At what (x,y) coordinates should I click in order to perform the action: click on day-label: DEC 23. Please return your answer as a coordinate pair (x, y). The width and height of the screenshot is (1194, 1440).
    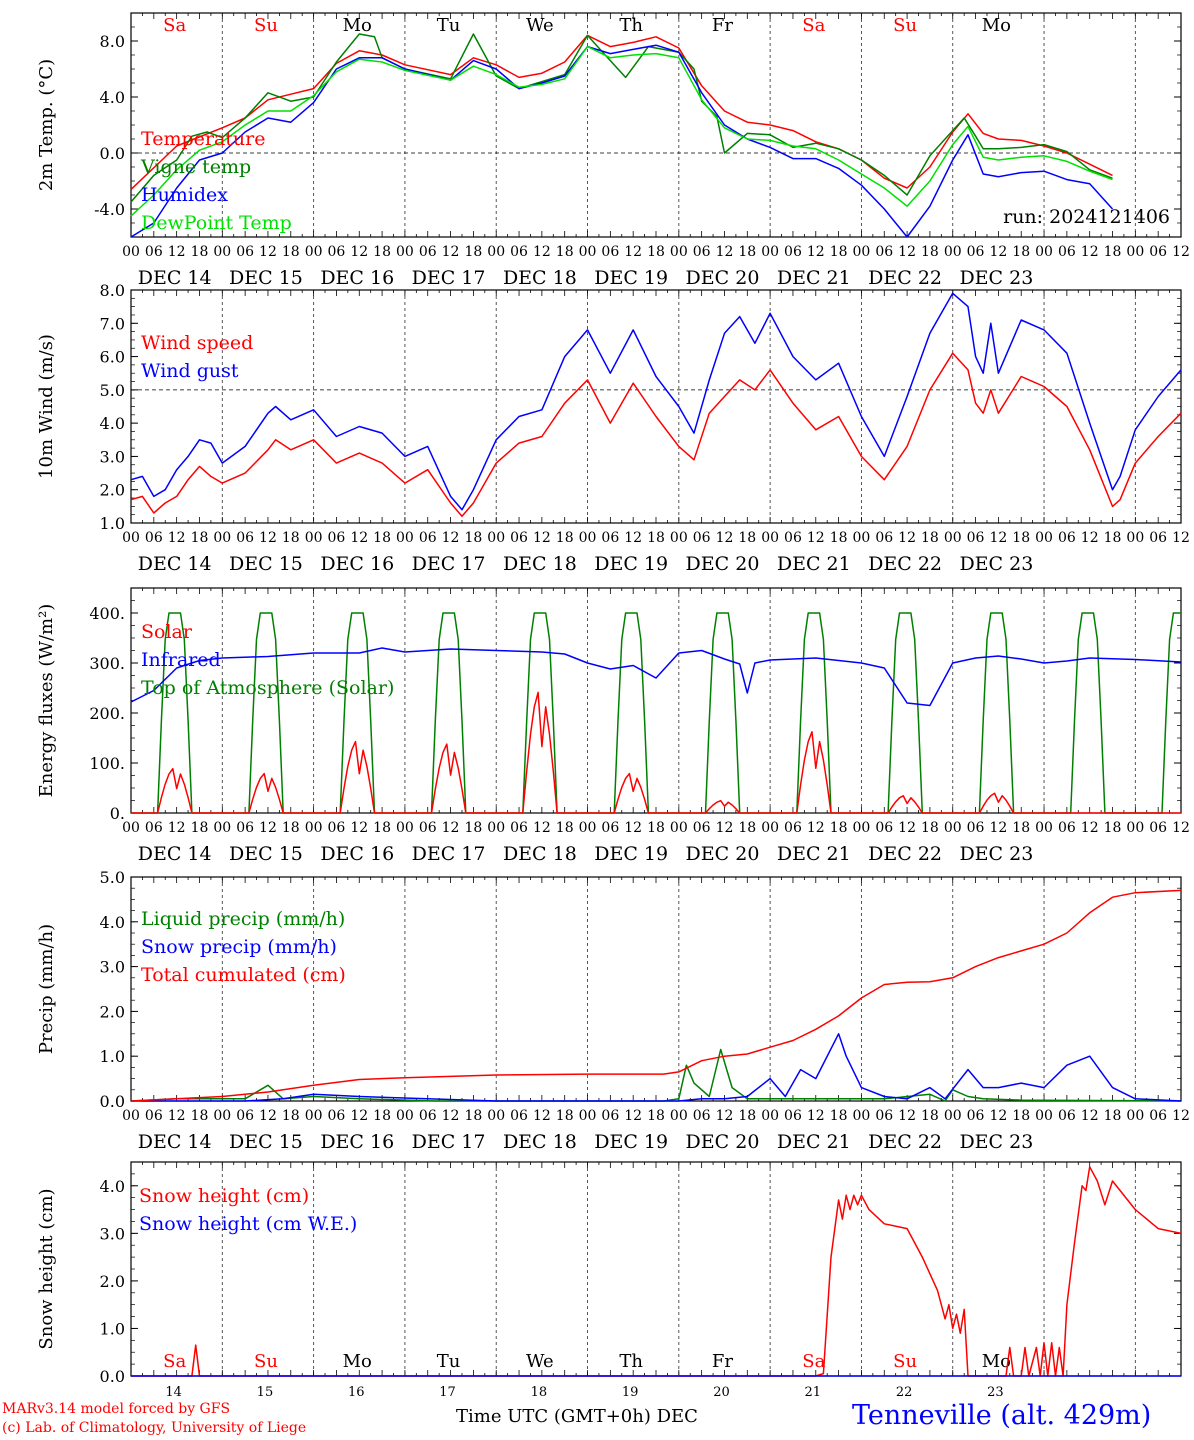
    Looking at the image, I should click on (996, 1142).